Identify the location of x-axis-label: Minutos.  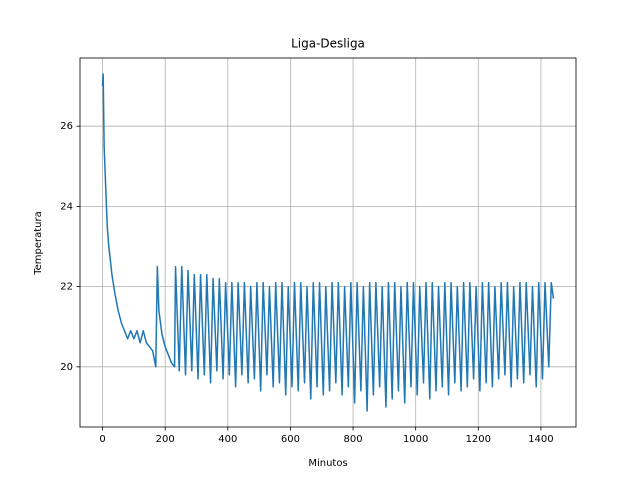
(327, 463).